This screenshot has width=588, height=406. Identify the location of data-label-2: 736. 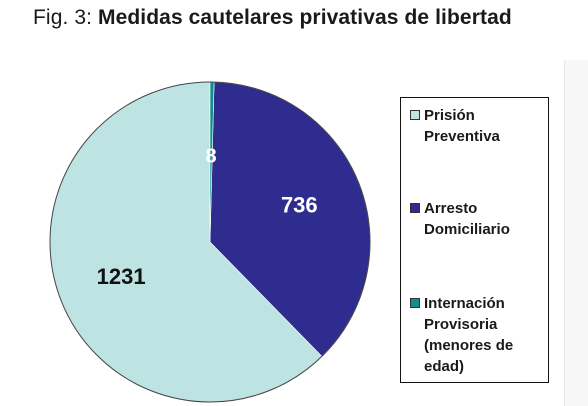
(299, 205).